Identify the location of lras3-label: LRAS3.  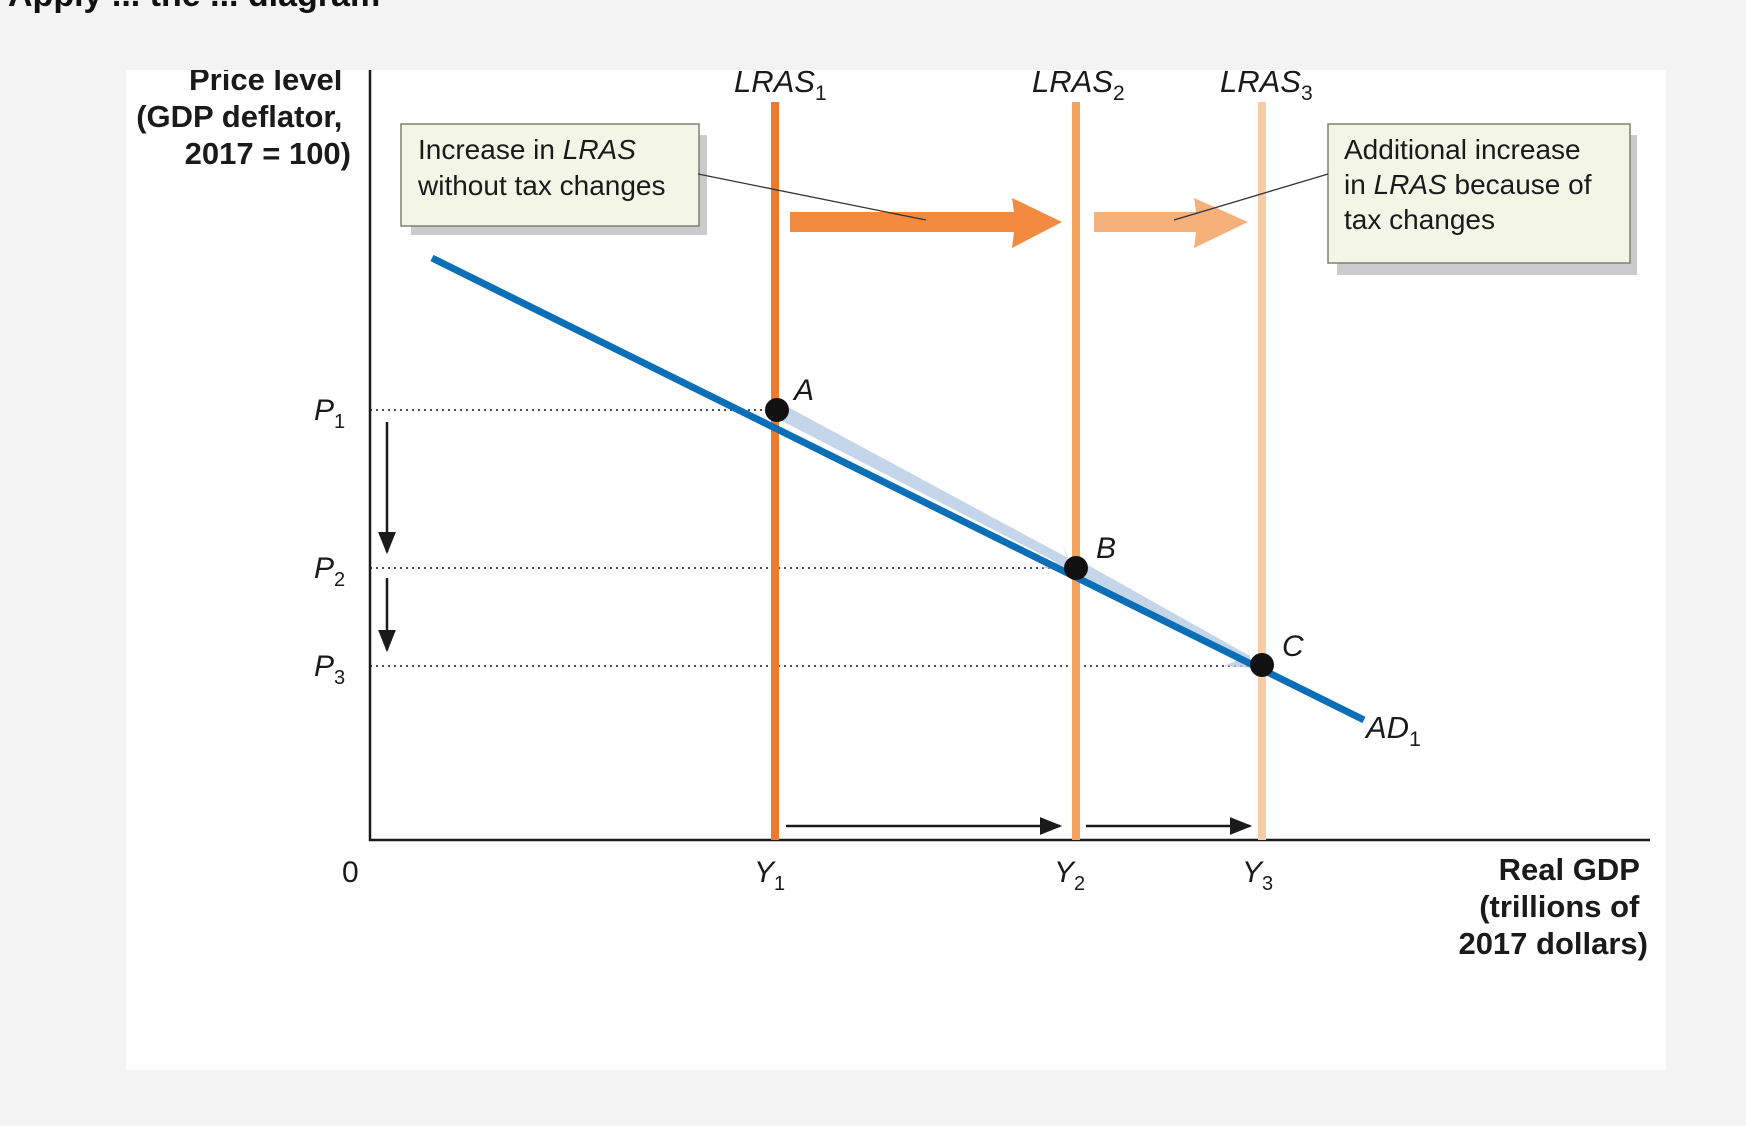
(1266, 87).